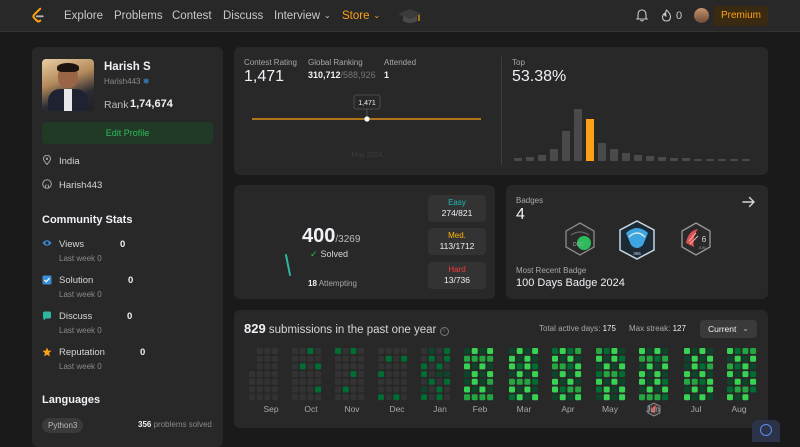  I want to click on profile-github: Harish443, so click(81, 185).